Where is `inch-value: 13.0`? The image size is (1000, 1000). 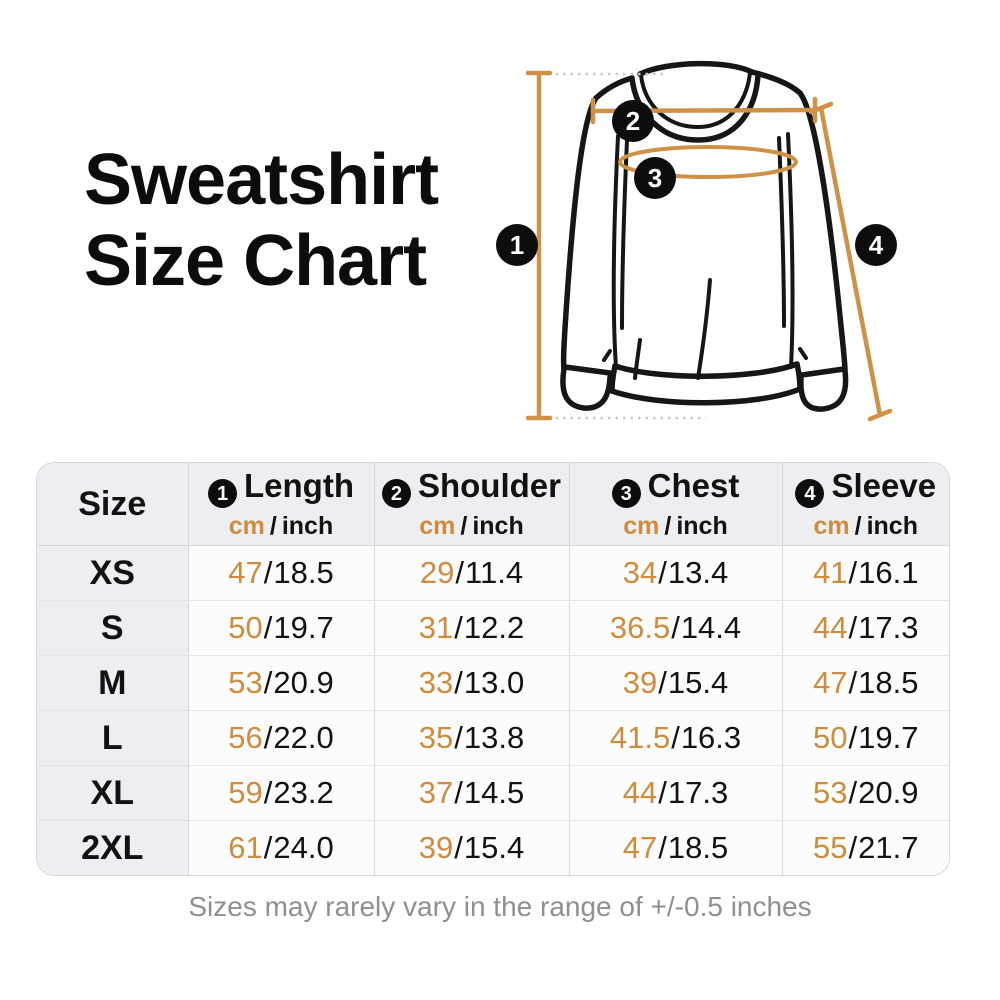 inch-value: 13.0 is located at coordinates (494, 682).